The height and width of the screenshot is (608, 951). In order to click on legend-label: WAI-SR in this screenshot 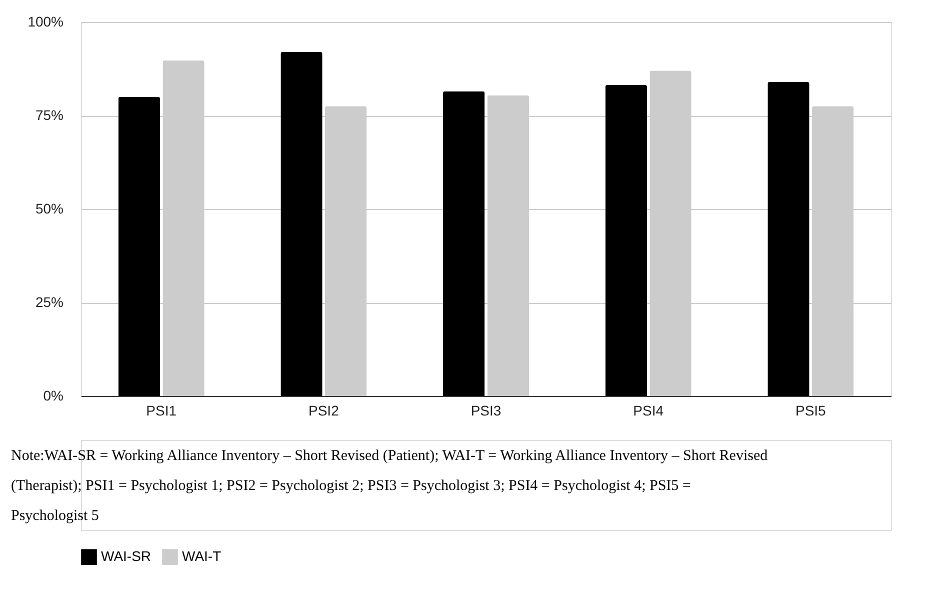, I will do `click(126, 556)`.